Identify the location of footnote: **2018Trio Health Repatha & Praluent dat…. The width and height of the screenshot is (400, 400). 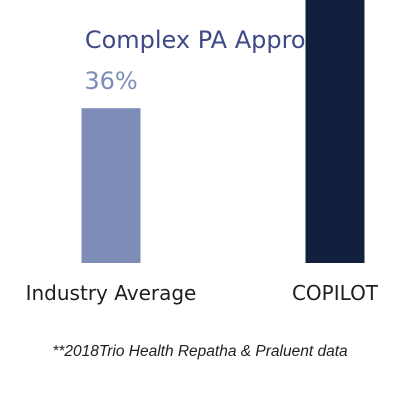
(200, 351).